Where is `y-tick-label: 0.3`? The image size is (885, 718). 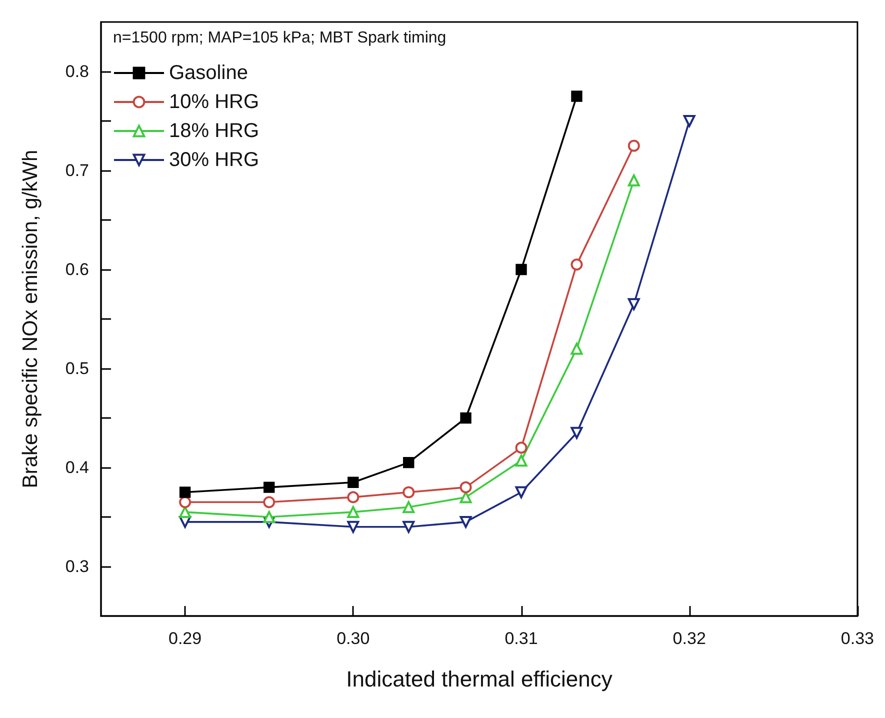 y-tick-label: 0.3 is located at coordinates (77, 566).